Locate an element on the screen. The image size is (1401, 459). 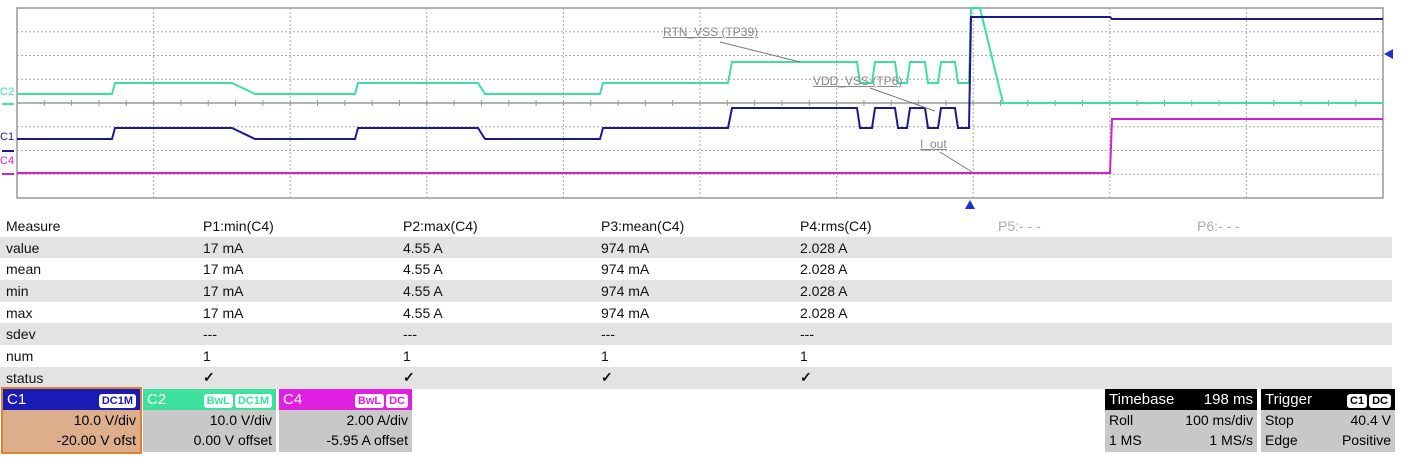
table-cell: P4:rms(C4) is located at coordinates (836, 225).